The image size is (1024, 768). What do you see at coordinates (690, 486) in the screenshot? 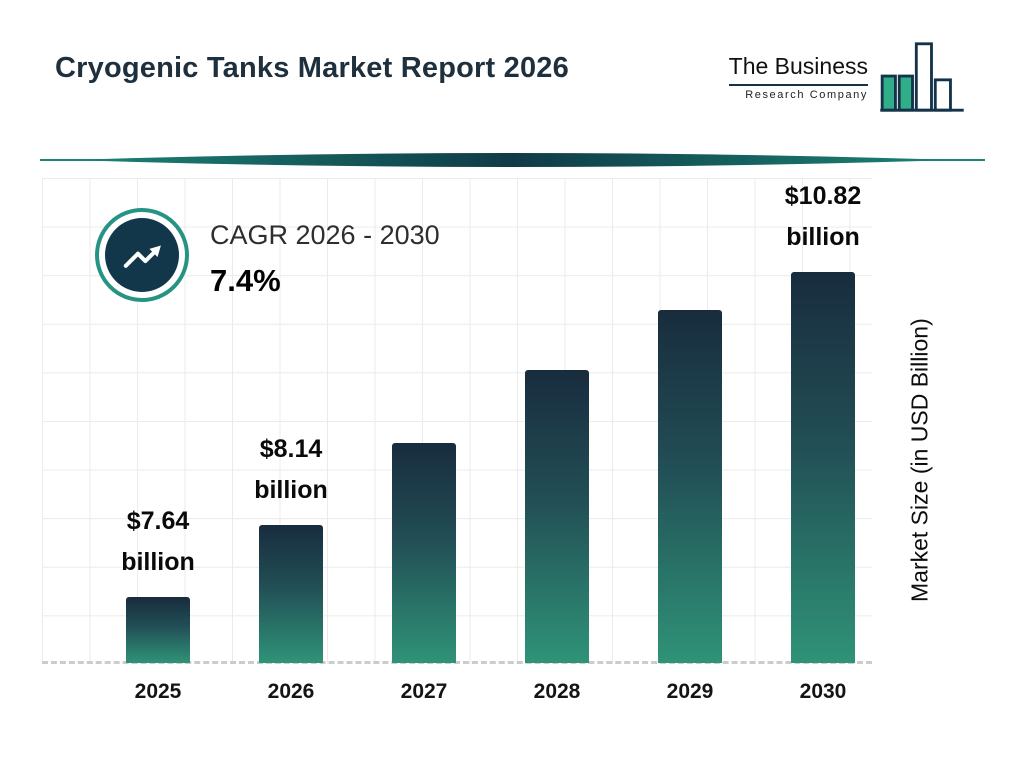
I see `bar-2029` at bounding box center [690, 486].